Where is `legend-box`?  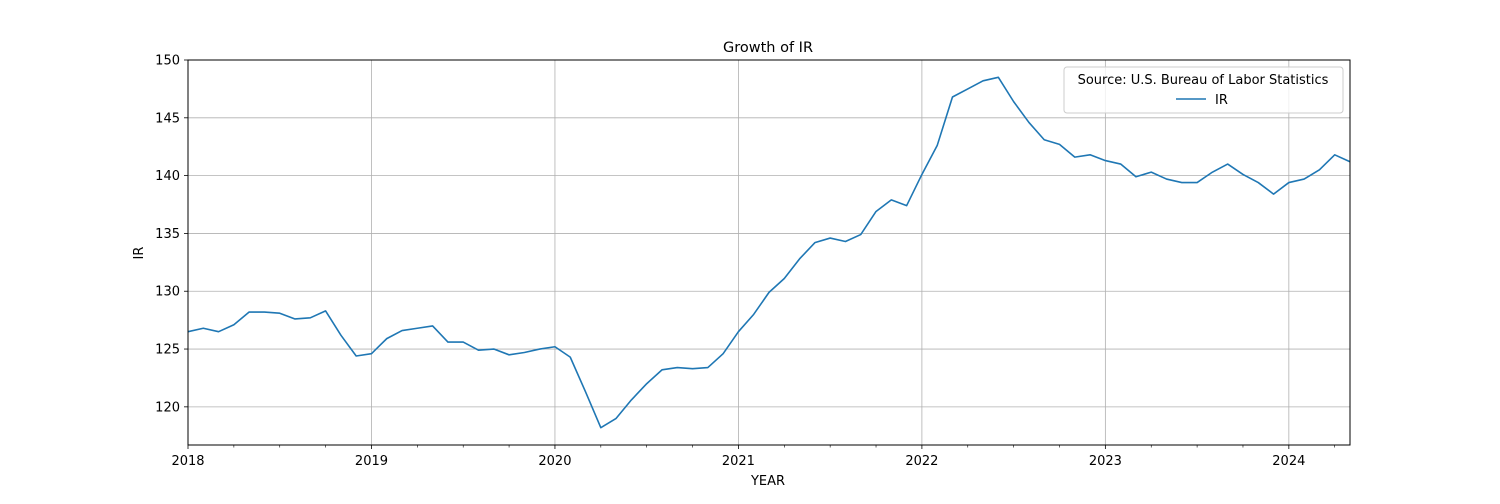 legend-box is located at coordinates (1203, 90).